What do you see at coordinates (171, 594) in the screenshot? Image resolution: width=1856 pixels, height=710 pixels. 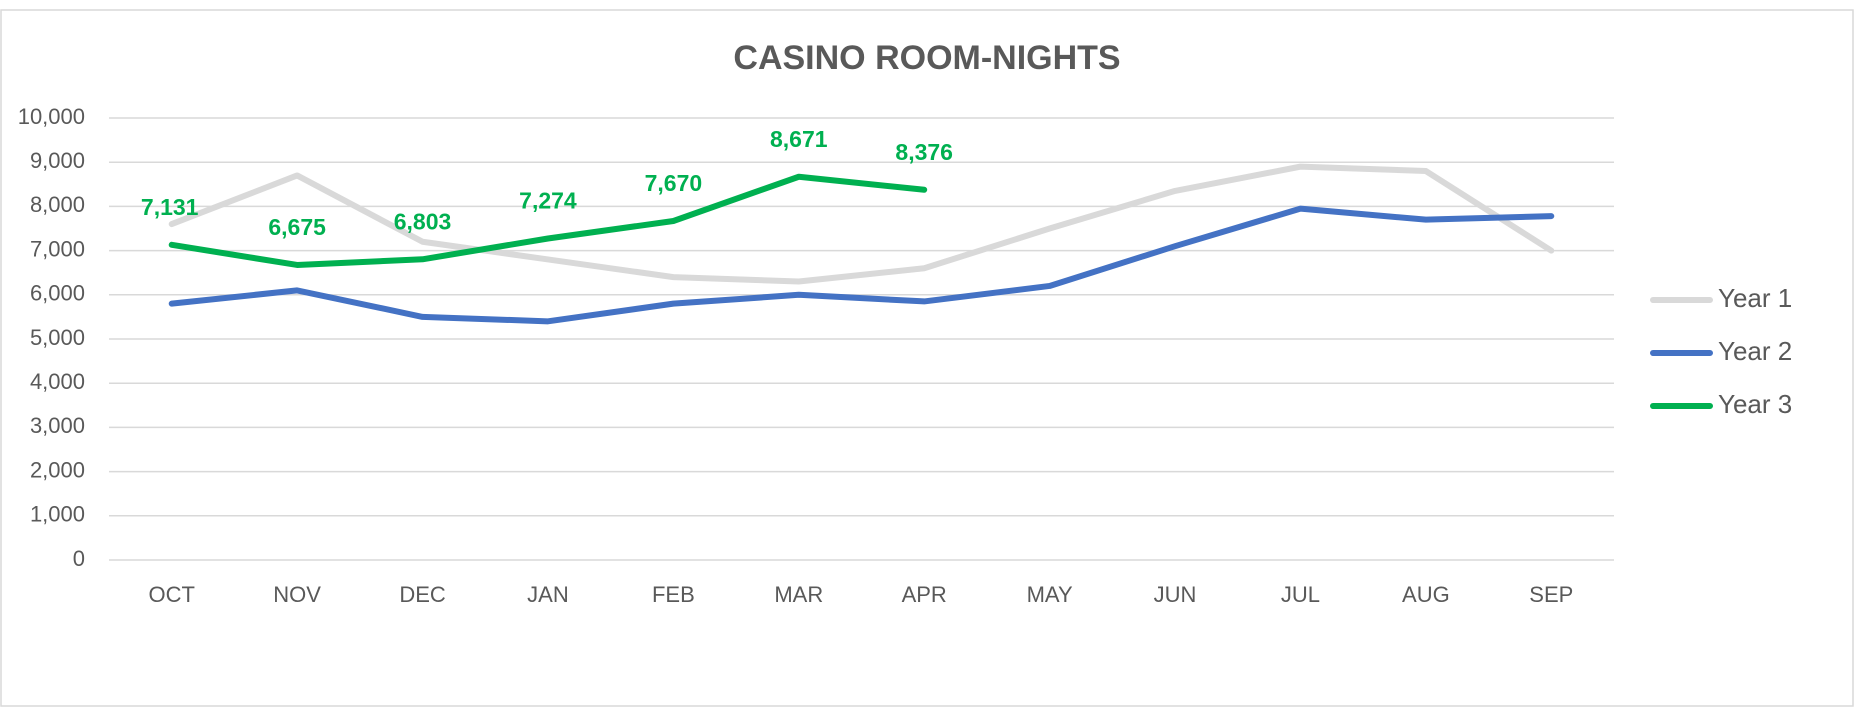 I see `x-tick-label: OCT` at bounding box center [171, 594].